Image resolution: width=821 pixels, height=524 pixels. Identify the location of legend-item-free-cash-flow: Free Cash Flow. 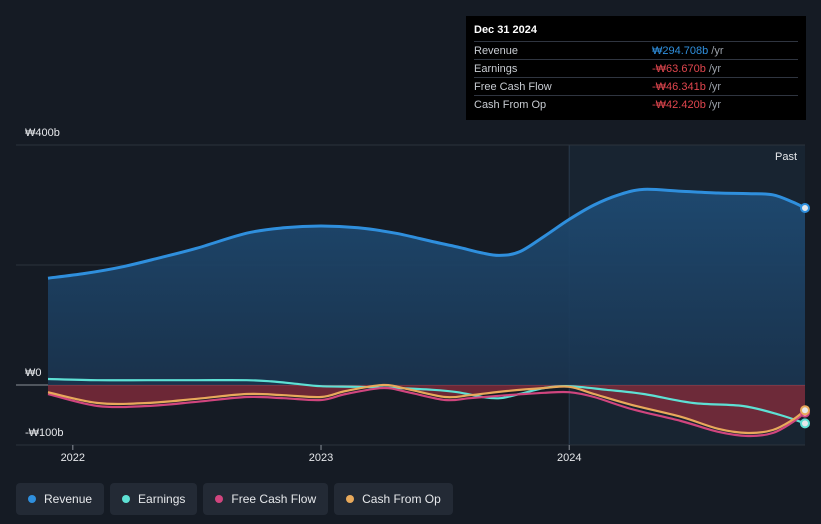
(266, 499).